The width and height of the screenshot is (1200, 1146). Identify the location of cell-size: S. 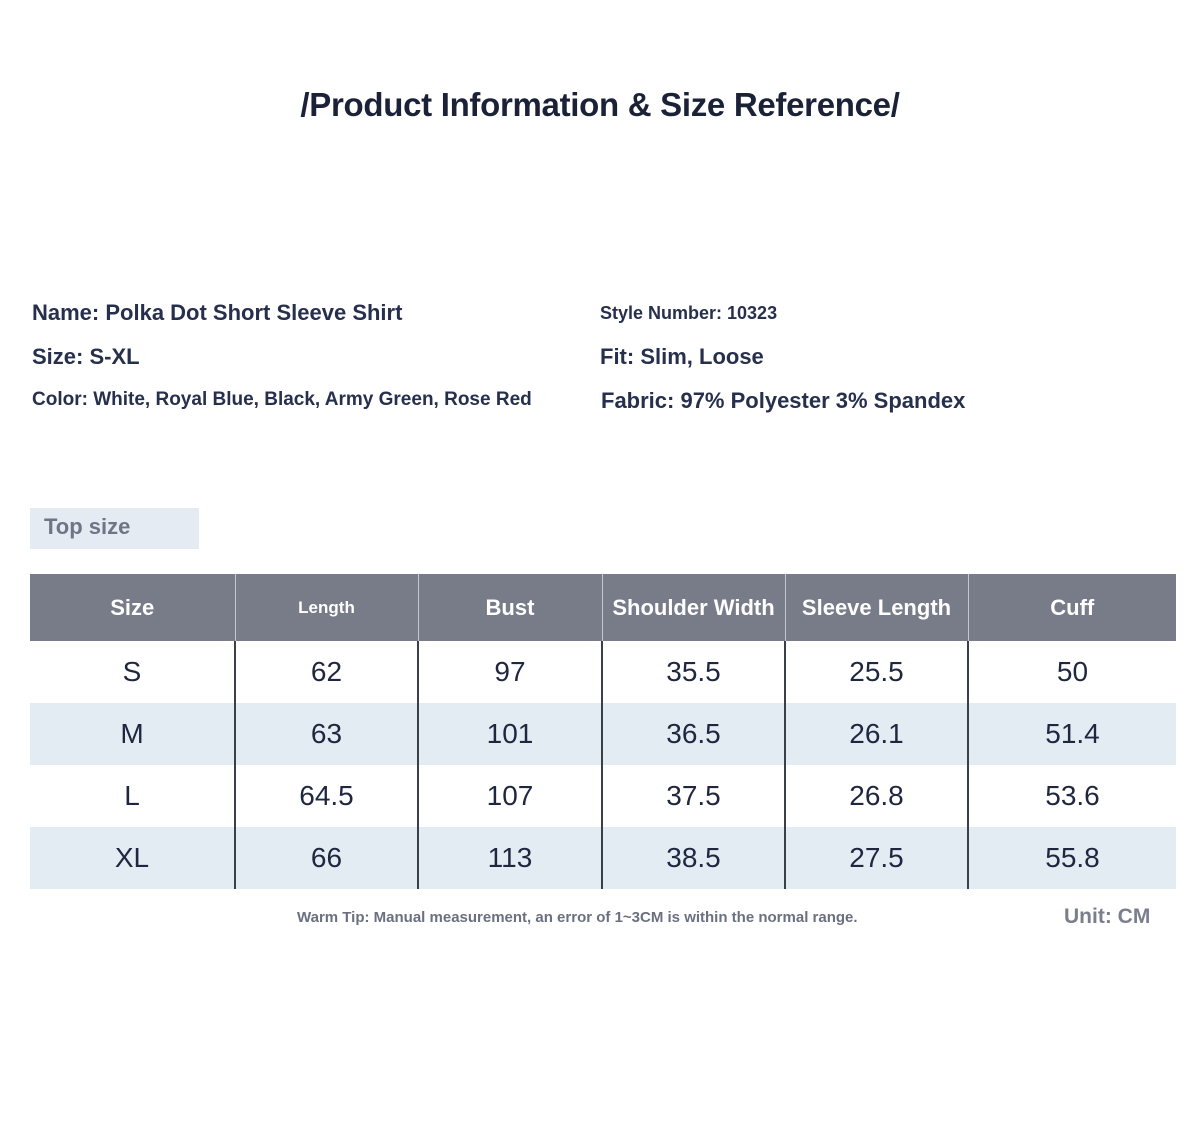
(132, 671).